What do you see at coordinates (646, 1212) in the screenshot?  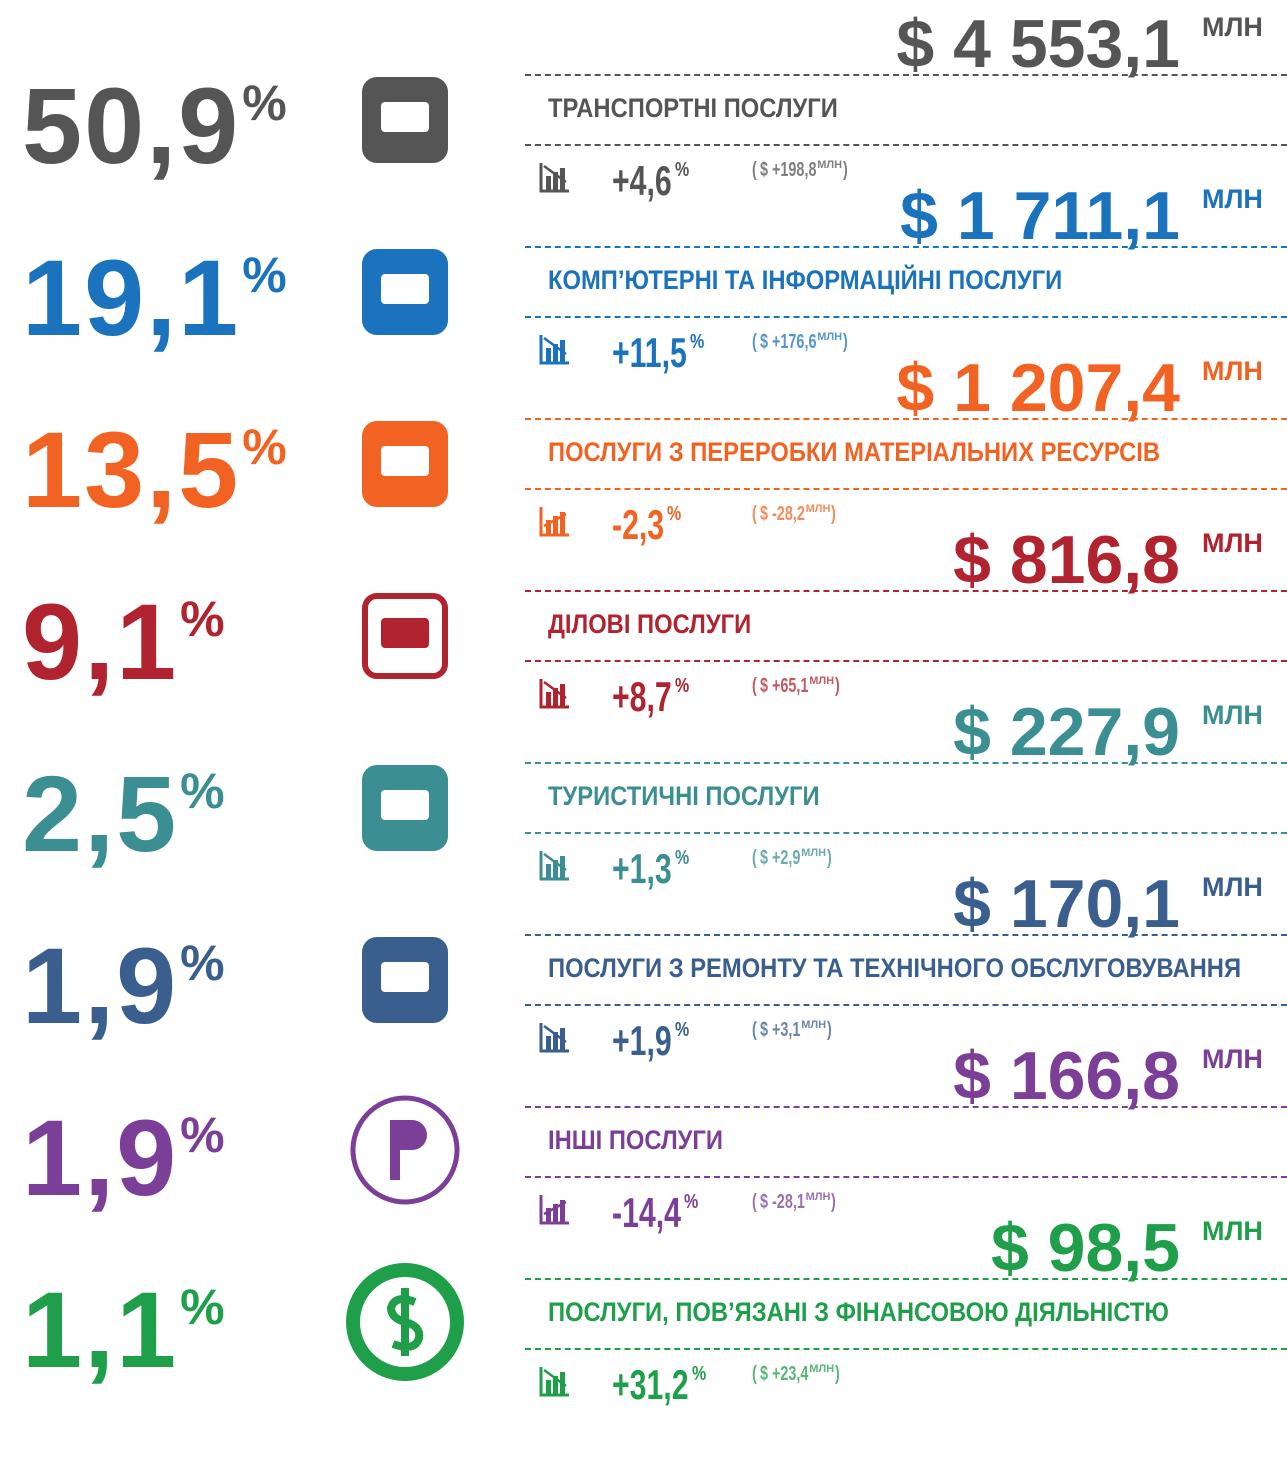 I see `change-value: -14,4` at bounding box center [646, 1212].